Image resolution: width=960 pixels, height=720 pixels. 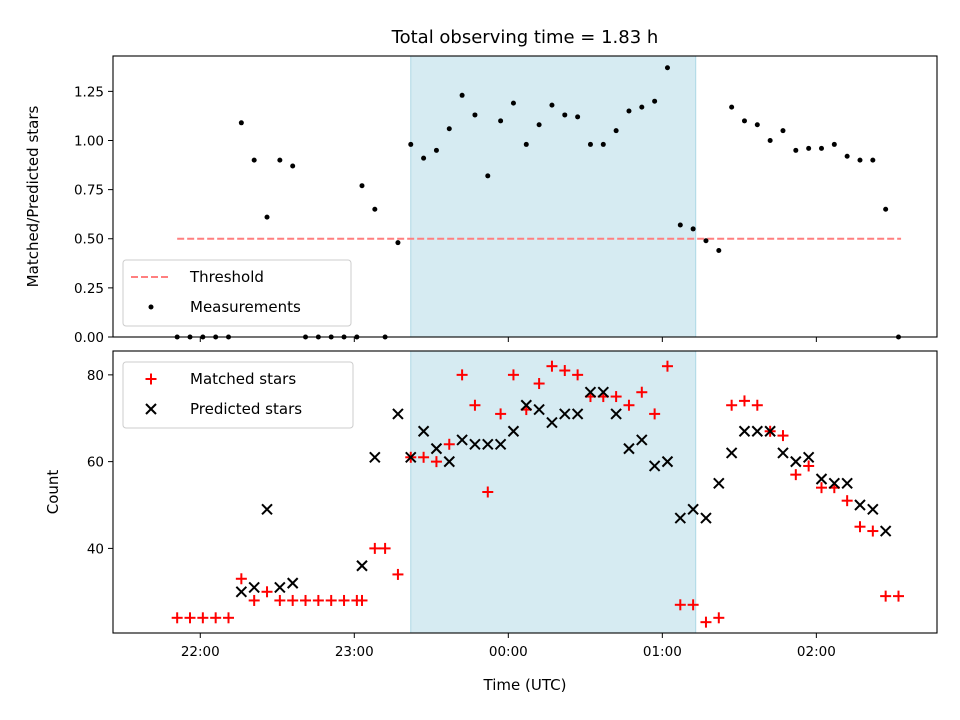 I want to click on y-tick-label: 1.25, so click(x=89, y=92).